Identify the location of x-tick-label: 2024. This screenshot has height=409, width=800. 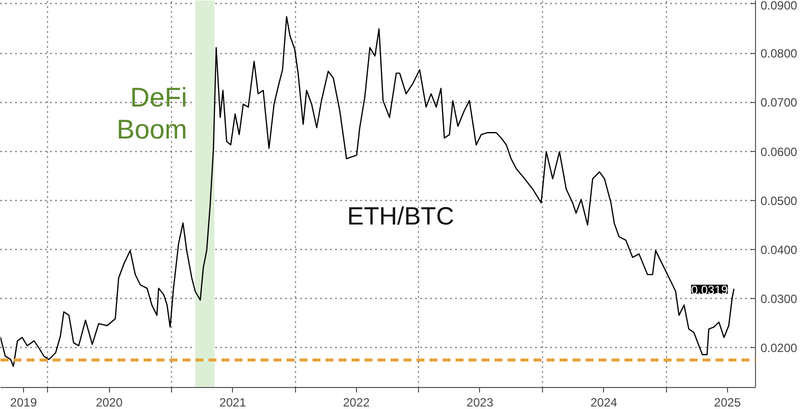
(604, 402).